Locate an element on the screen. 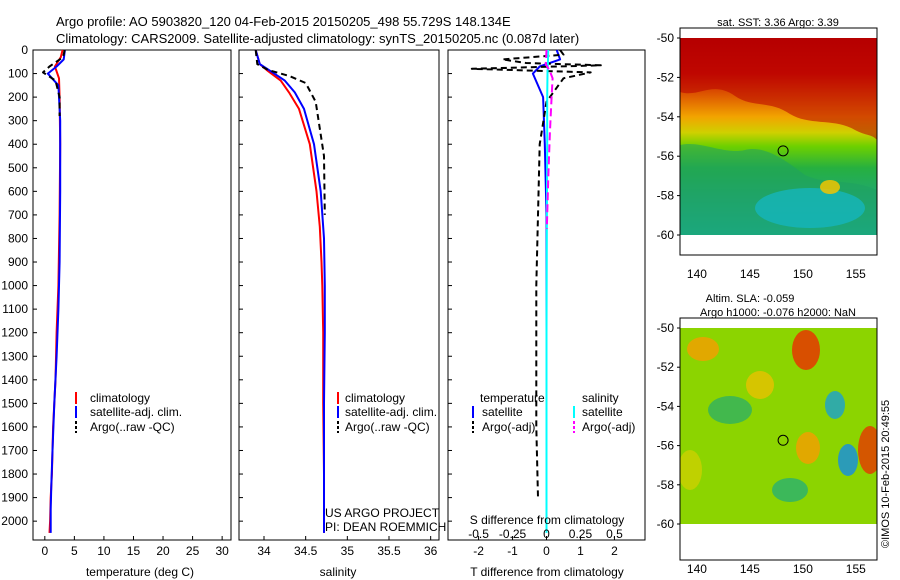 The image size is (900, 580). project-annotation: US ARGO PROJECT is located at coordinates (382, 513).